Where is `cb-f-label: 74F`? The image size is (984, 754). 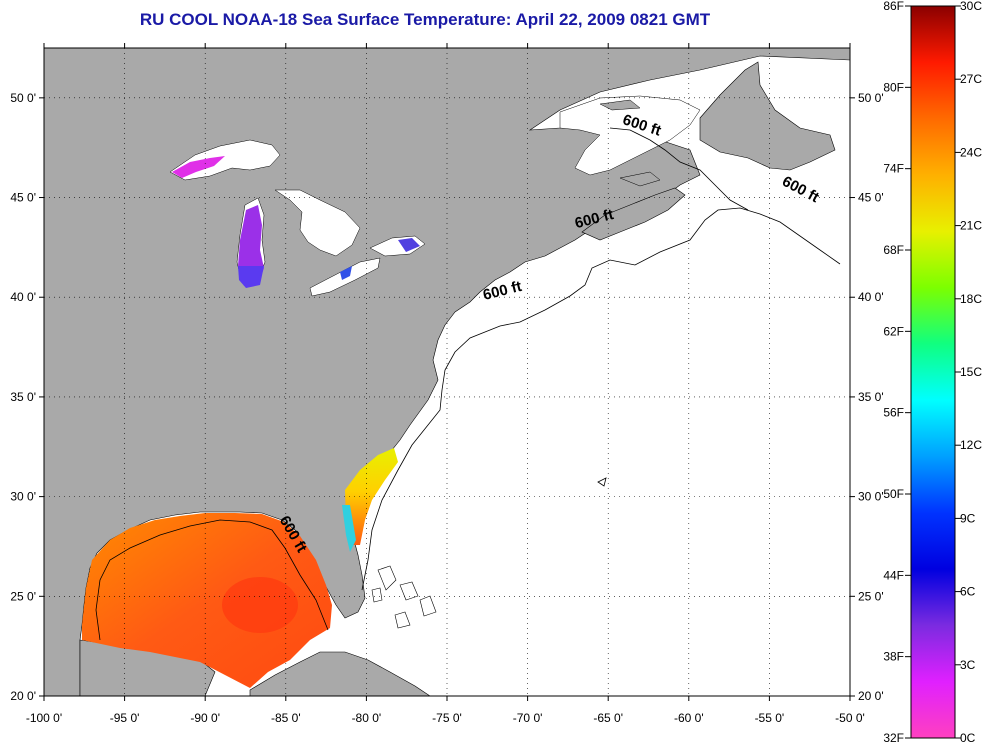
cb-f-label: 74F is located at coordinates (893, 169).